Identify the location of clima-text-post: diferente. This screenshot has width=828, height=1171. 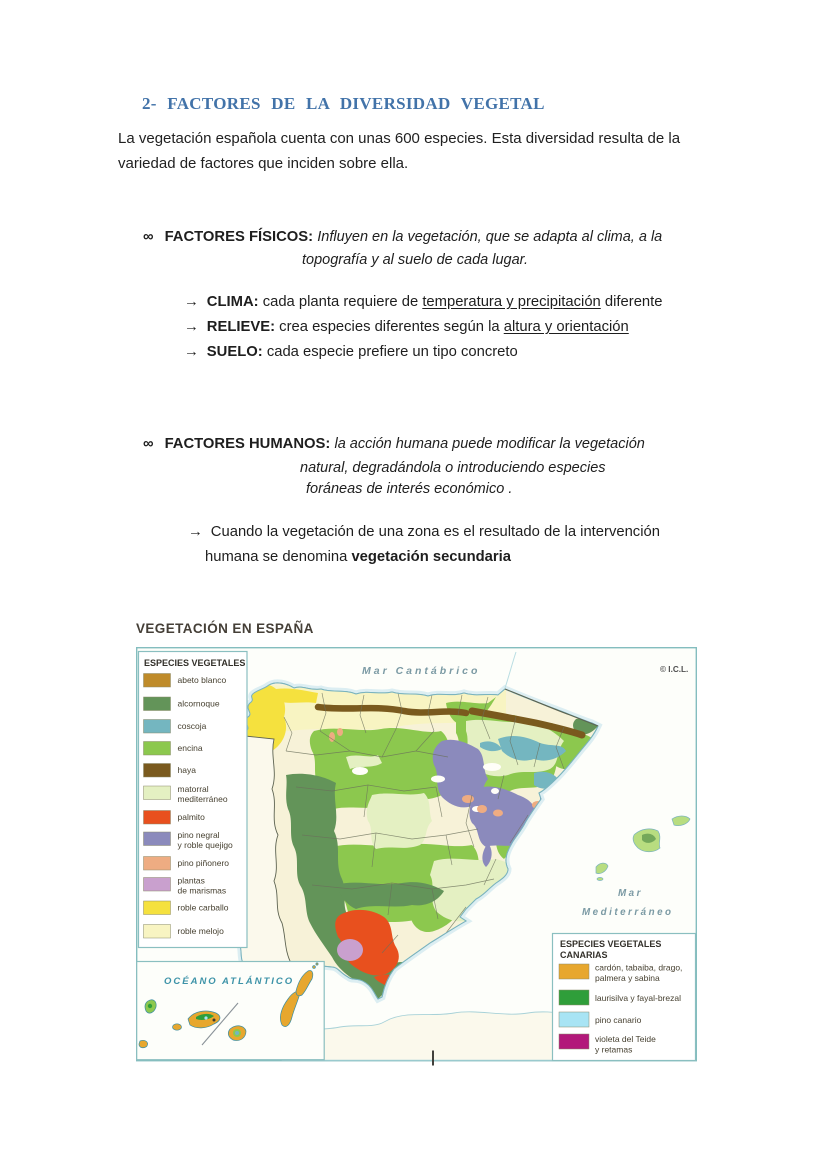
(631, 302).